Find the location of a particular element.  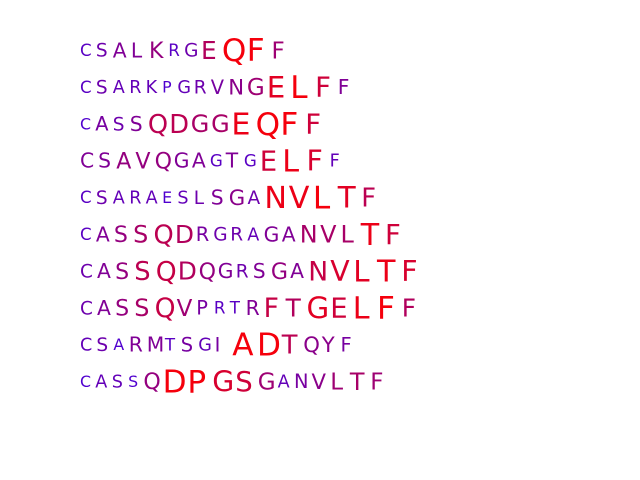

residue-r6-c10: A is located at coordinates (253, 235).